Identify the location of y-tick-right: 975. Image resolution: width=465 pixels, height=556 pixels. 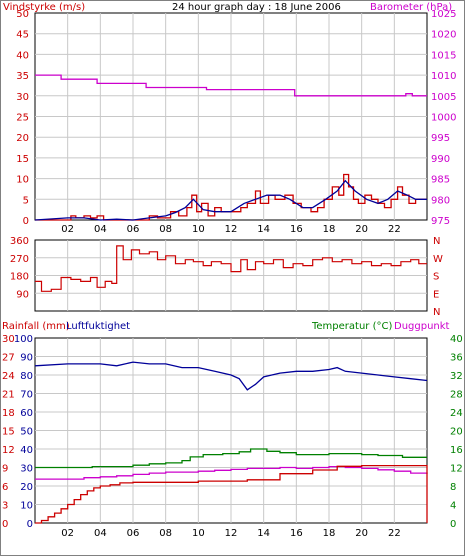
(440, 221).